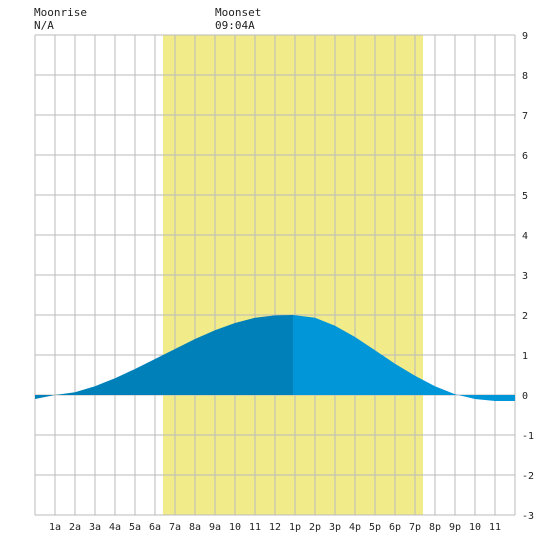 Image resolution: width=550 pixels, height=550 pixels. Describe the element at coordinates (435, 527) in the screenshot. I see `x-tick-label: 8p` at that location.